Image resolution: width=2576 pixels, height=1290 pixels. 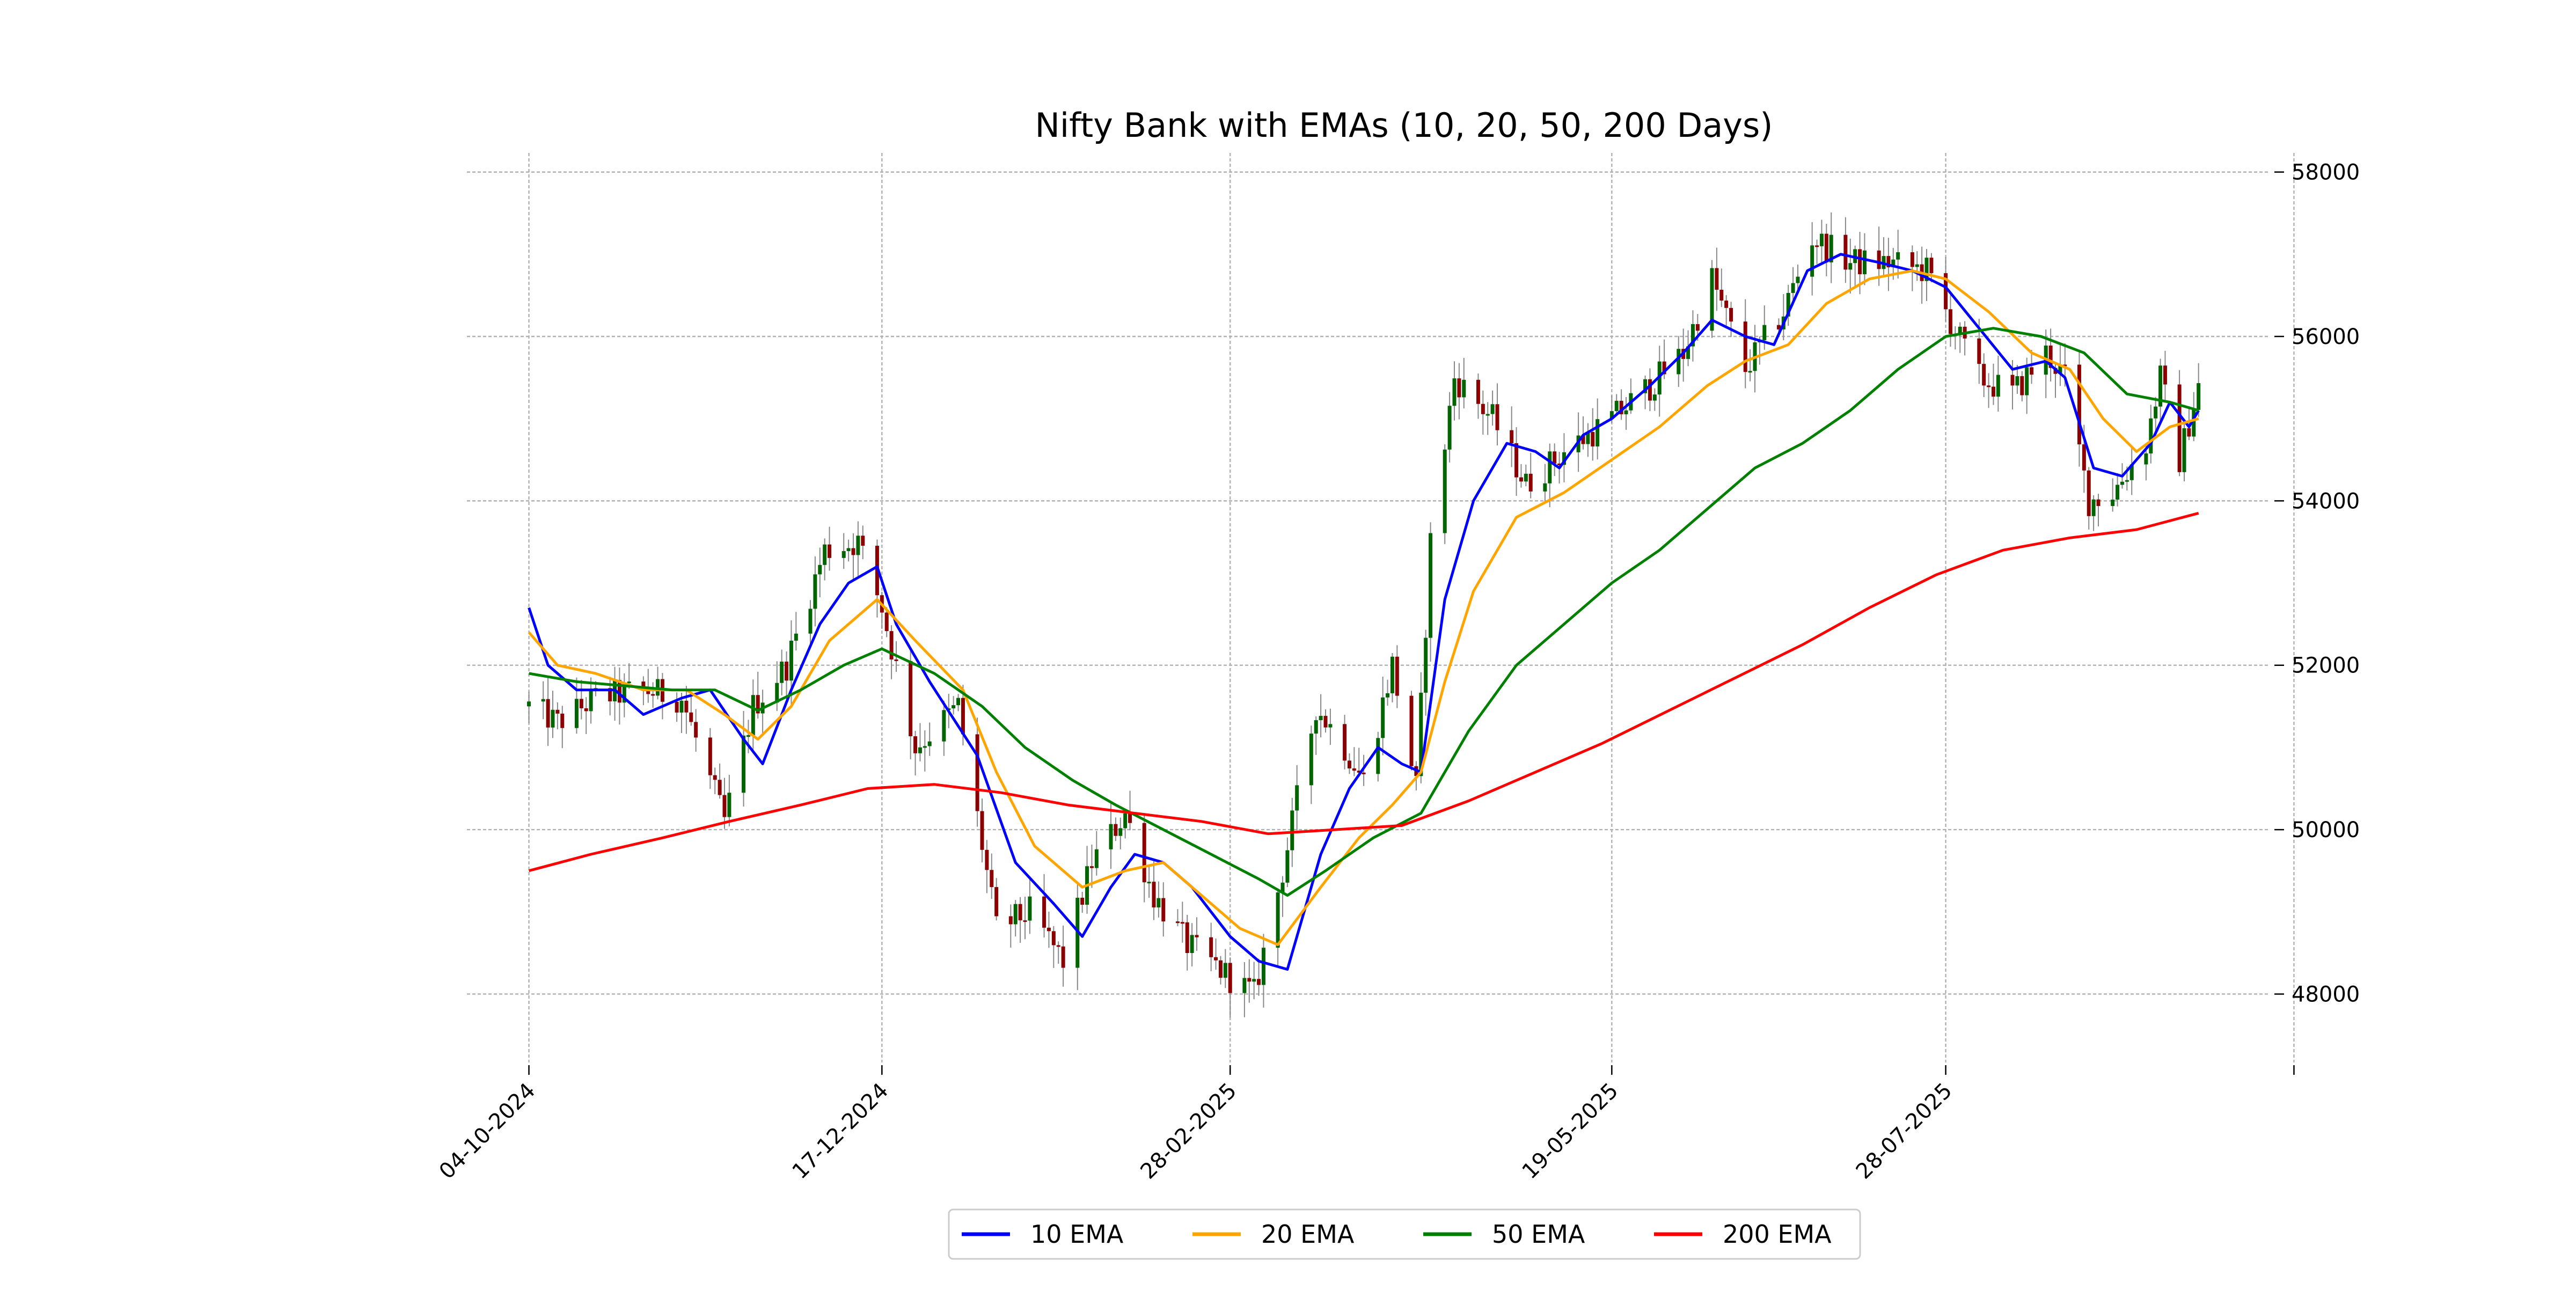 I want to click on x-tick-label: 04-10-2024, so click(x=487, y=1131).